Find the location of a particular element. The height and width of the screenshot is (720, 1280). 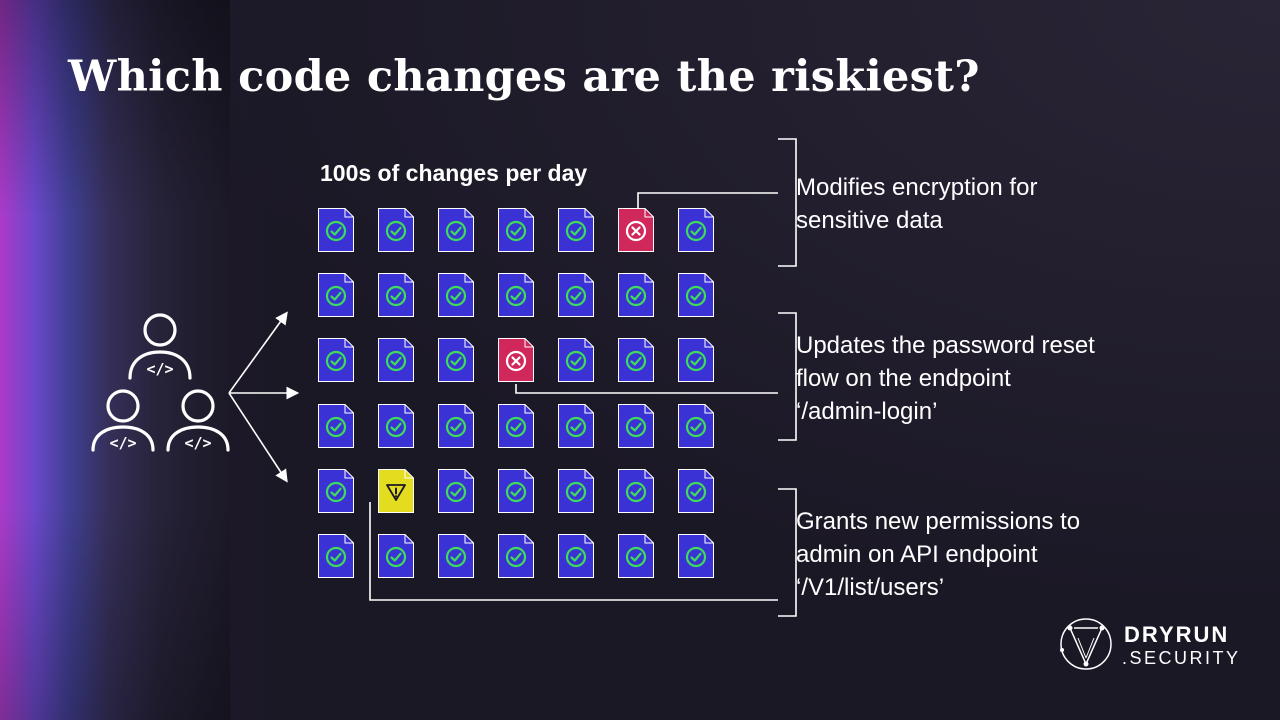

annotation-line: admin on API endpoint is located at coordinates (917, 554).